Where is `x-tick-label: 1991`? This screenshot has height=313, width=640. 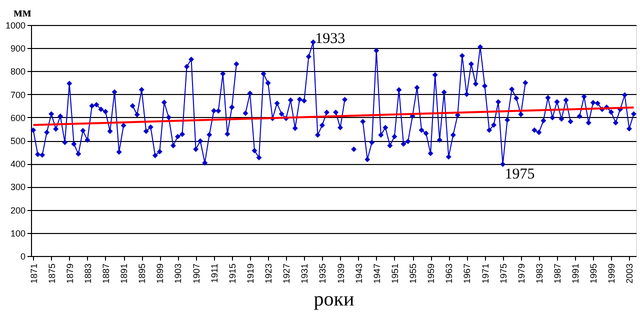
x-tick-label: 1991 is located at coordinates (575, 274).